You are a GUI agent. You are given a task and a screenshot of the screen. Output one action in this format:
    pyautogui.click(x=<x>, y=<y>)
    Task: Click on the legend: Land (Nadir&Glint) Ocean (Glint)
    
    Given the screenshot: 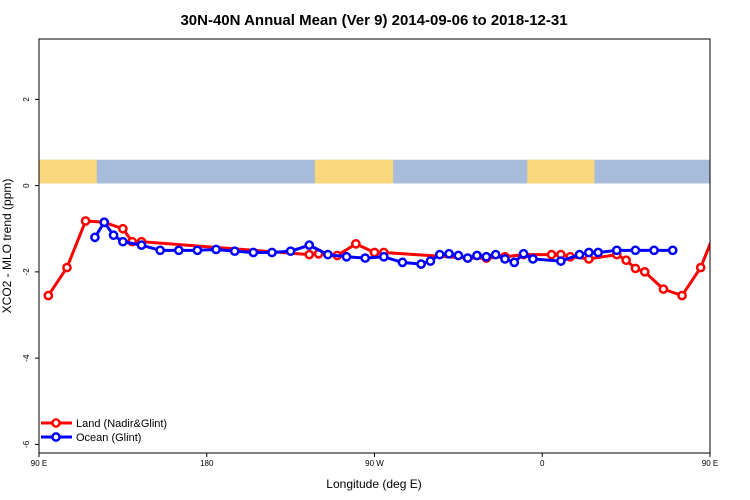 What is the action you would take?
    pyautogui.click(x=104, y=431)
    